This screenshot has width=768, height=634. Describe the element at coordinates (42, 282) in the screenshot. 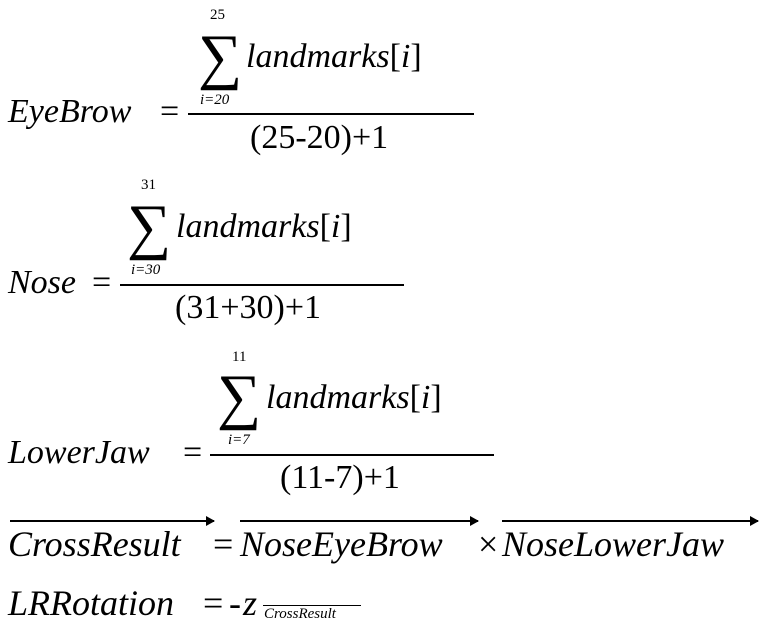

I see `nose-lhs: Nose` at that location.